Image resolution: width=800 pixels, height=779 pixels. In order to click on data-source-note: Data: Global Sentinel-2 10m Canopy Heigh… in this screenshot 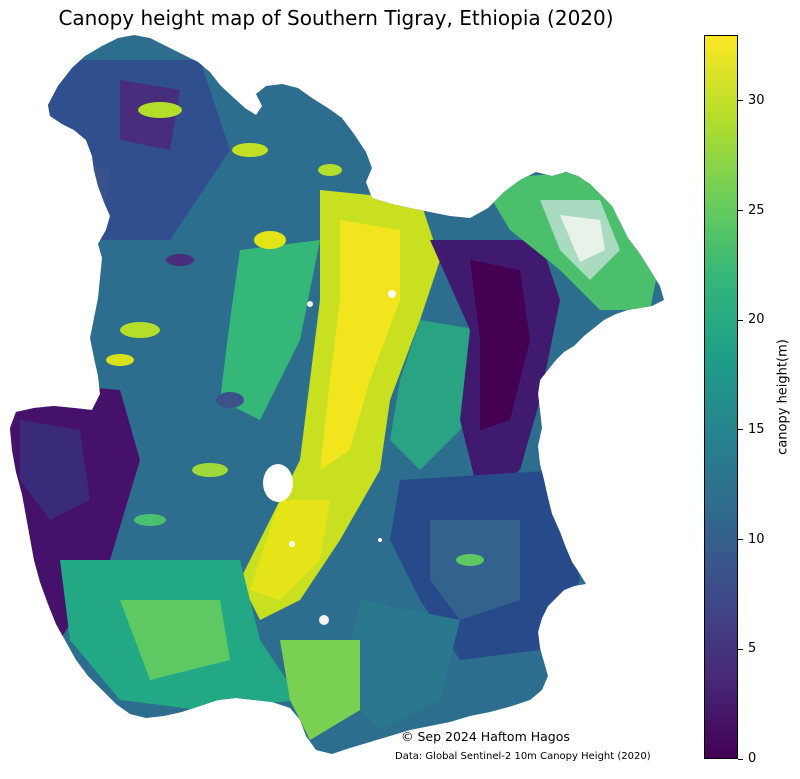, I will do `click(523, 756)`.